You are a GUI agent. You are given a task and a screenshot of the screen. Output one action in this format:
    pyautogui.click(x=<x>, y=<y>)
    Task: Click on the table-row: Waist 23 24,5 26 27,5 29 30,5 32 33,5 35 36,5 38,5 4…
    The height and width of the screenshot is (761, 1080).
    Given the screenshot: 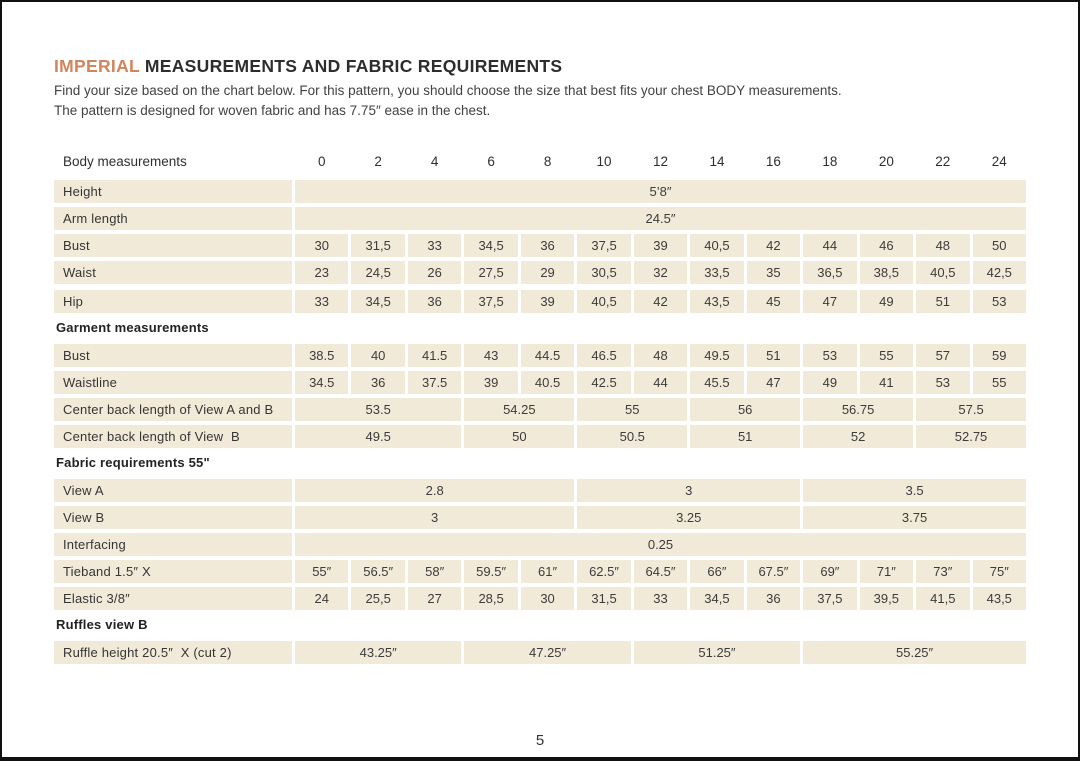 What is the action you would take?
    pyautogui.click(x=540, y=272)
    